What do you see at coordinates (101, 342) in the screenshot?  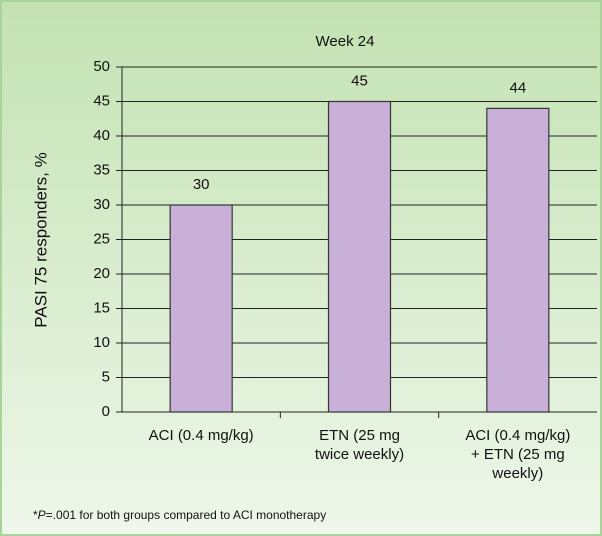 I see `y-tick-label: 10` at bounding box center [101, 342].